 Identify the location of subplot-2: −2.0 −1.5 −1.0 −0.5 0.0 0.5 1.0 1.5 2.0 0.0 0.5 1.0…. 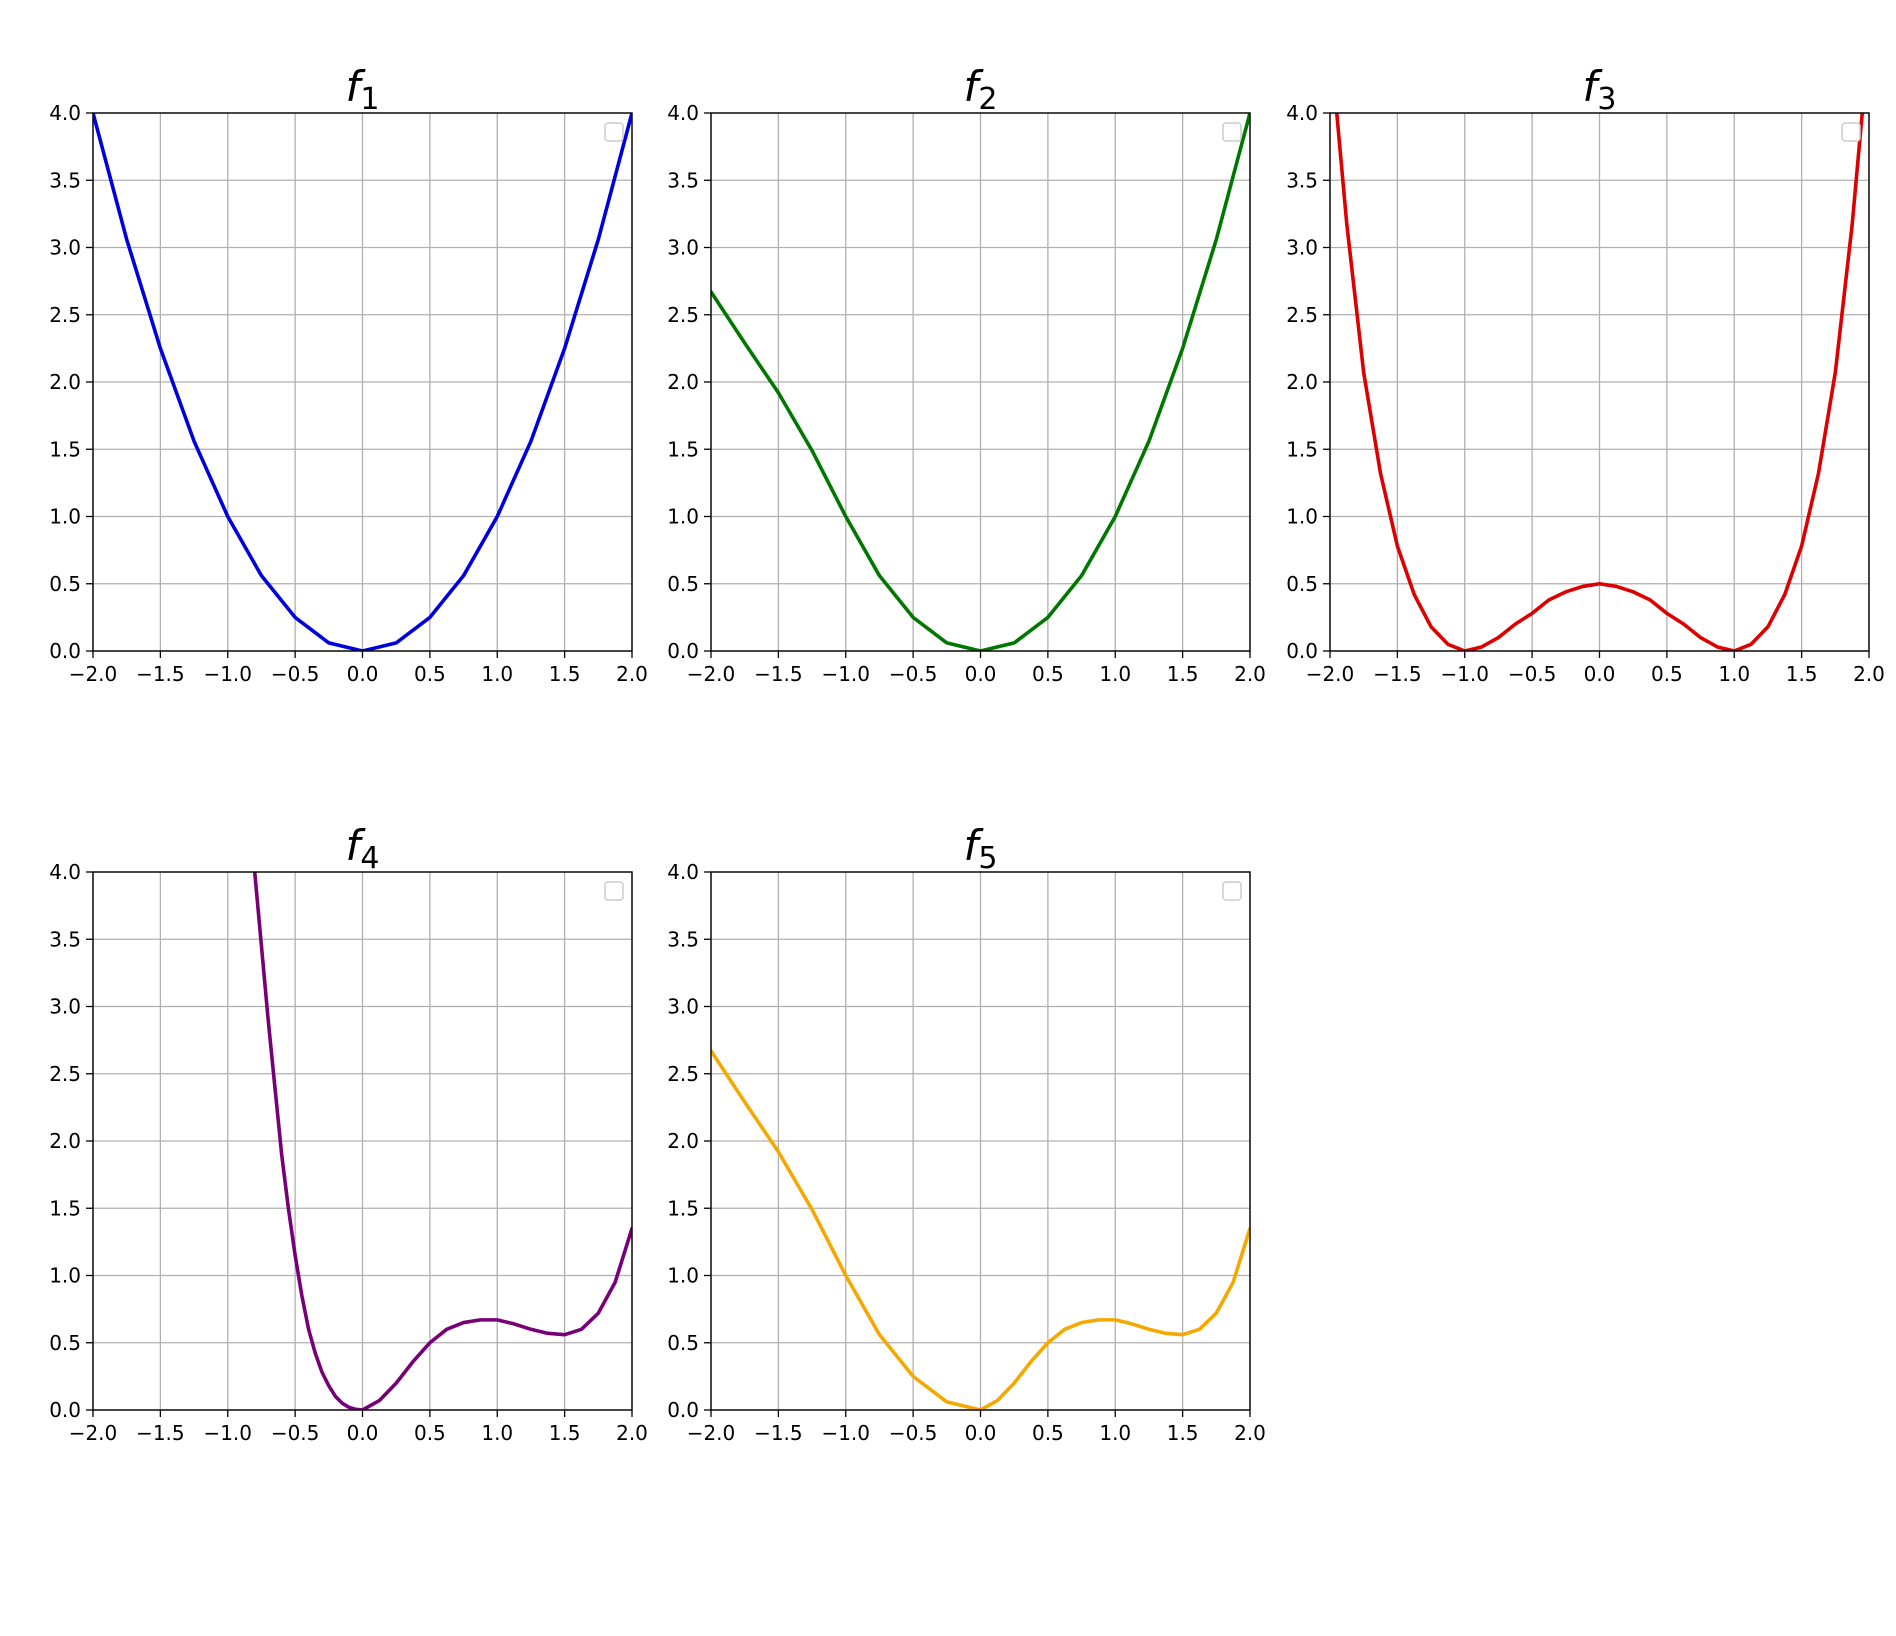
(966, 374).